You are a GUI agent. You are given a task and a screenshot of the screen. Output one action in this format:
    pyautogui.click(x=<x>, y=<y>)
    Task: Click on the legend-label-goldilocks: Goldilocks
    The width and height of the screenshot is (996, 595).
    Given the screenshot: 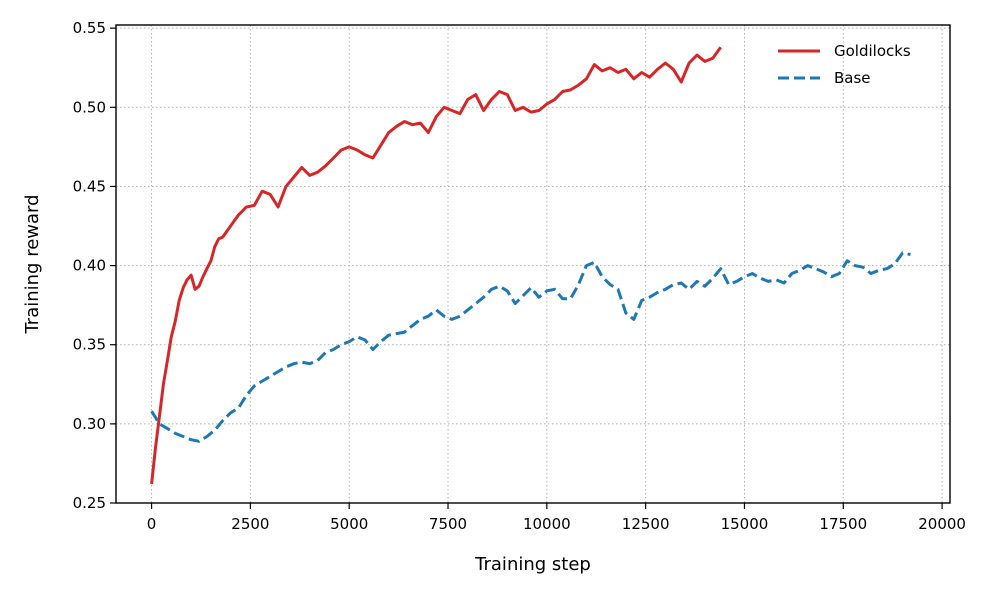 What is the action you would take?
    pyautogui.click(x=872, y=51)
    